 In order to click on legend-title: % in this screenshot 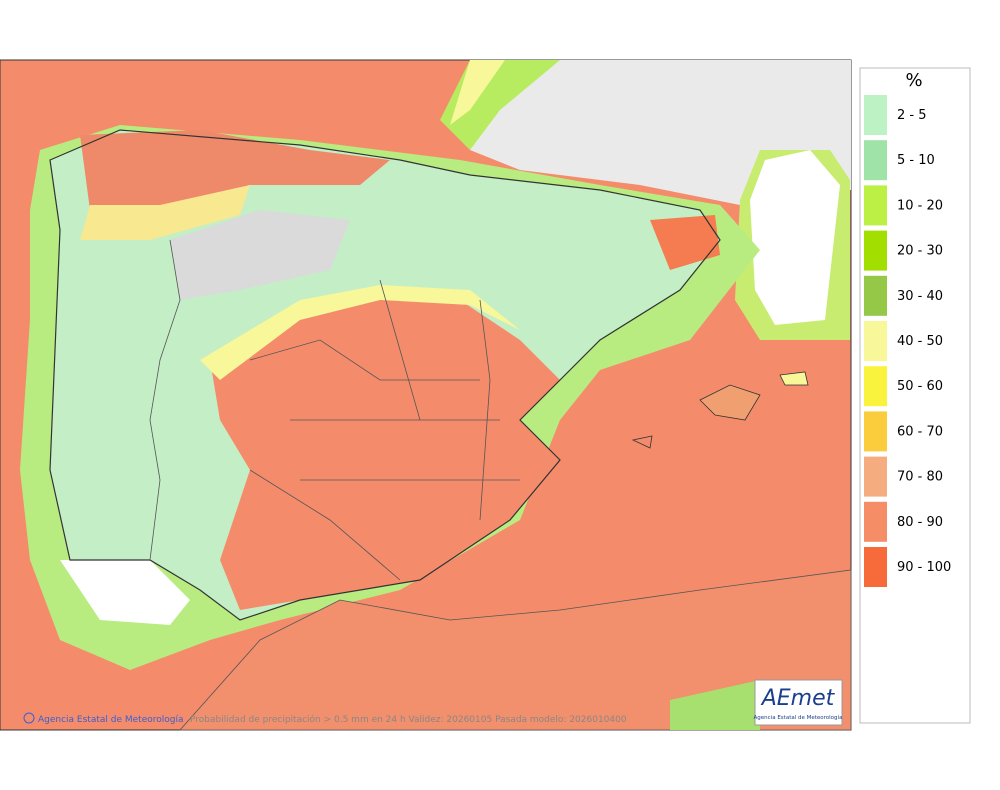, I will do `click(913, 80)`.